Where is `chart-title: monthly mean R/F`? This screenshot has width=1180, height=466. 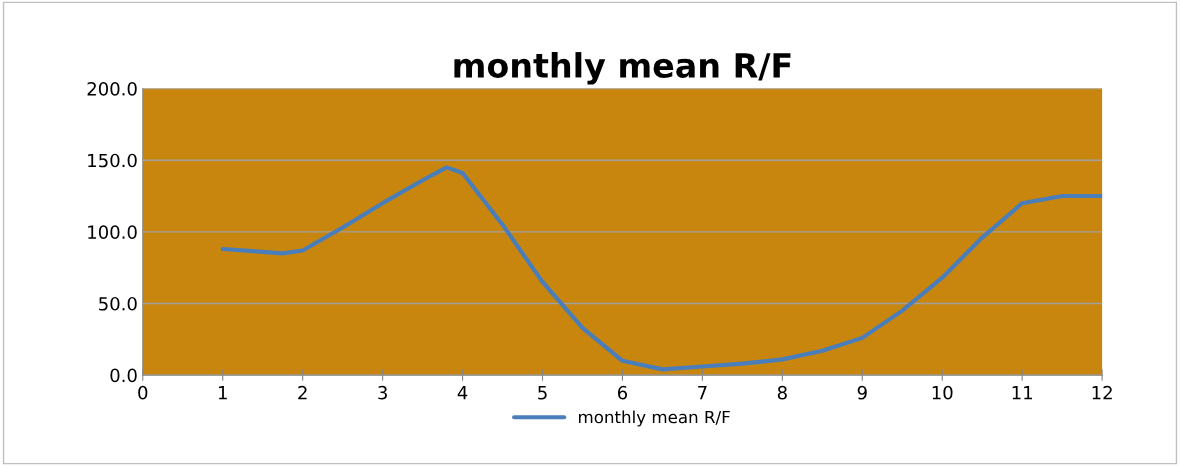
chart-title: monthly mean R/F is located at coordinates (622, 68).